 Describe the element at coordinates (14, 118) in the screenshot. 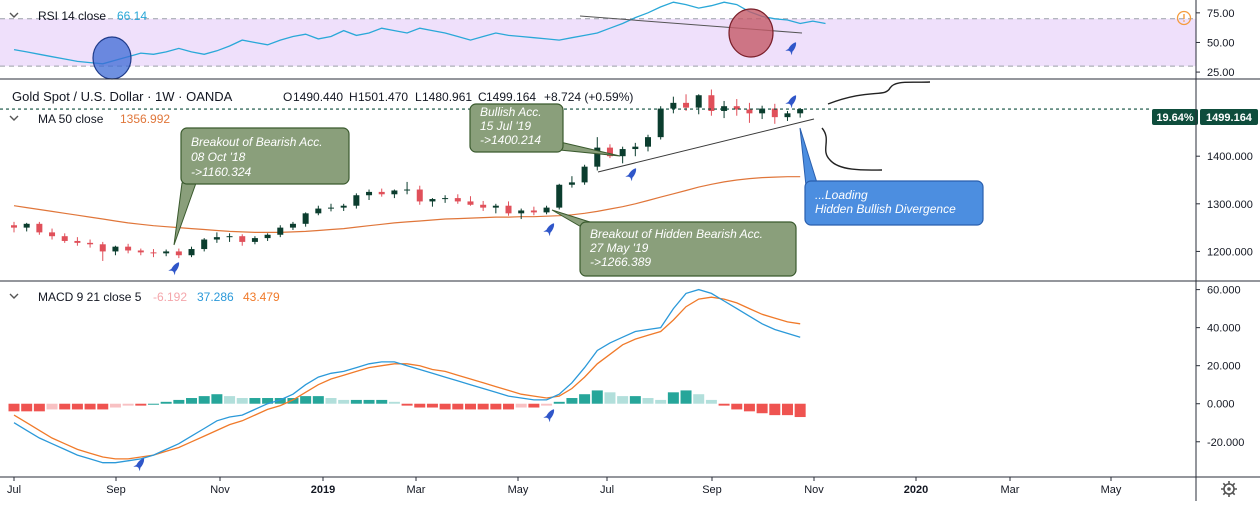

I see `price-chevron-icon` at that location.